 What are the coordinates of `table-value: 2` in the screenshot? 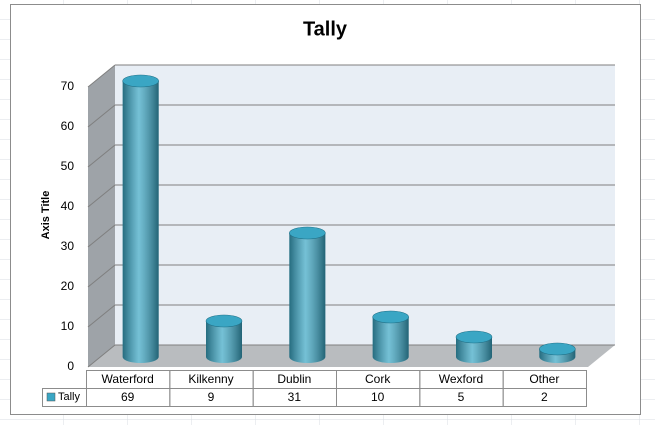 It's located at (544, 397).